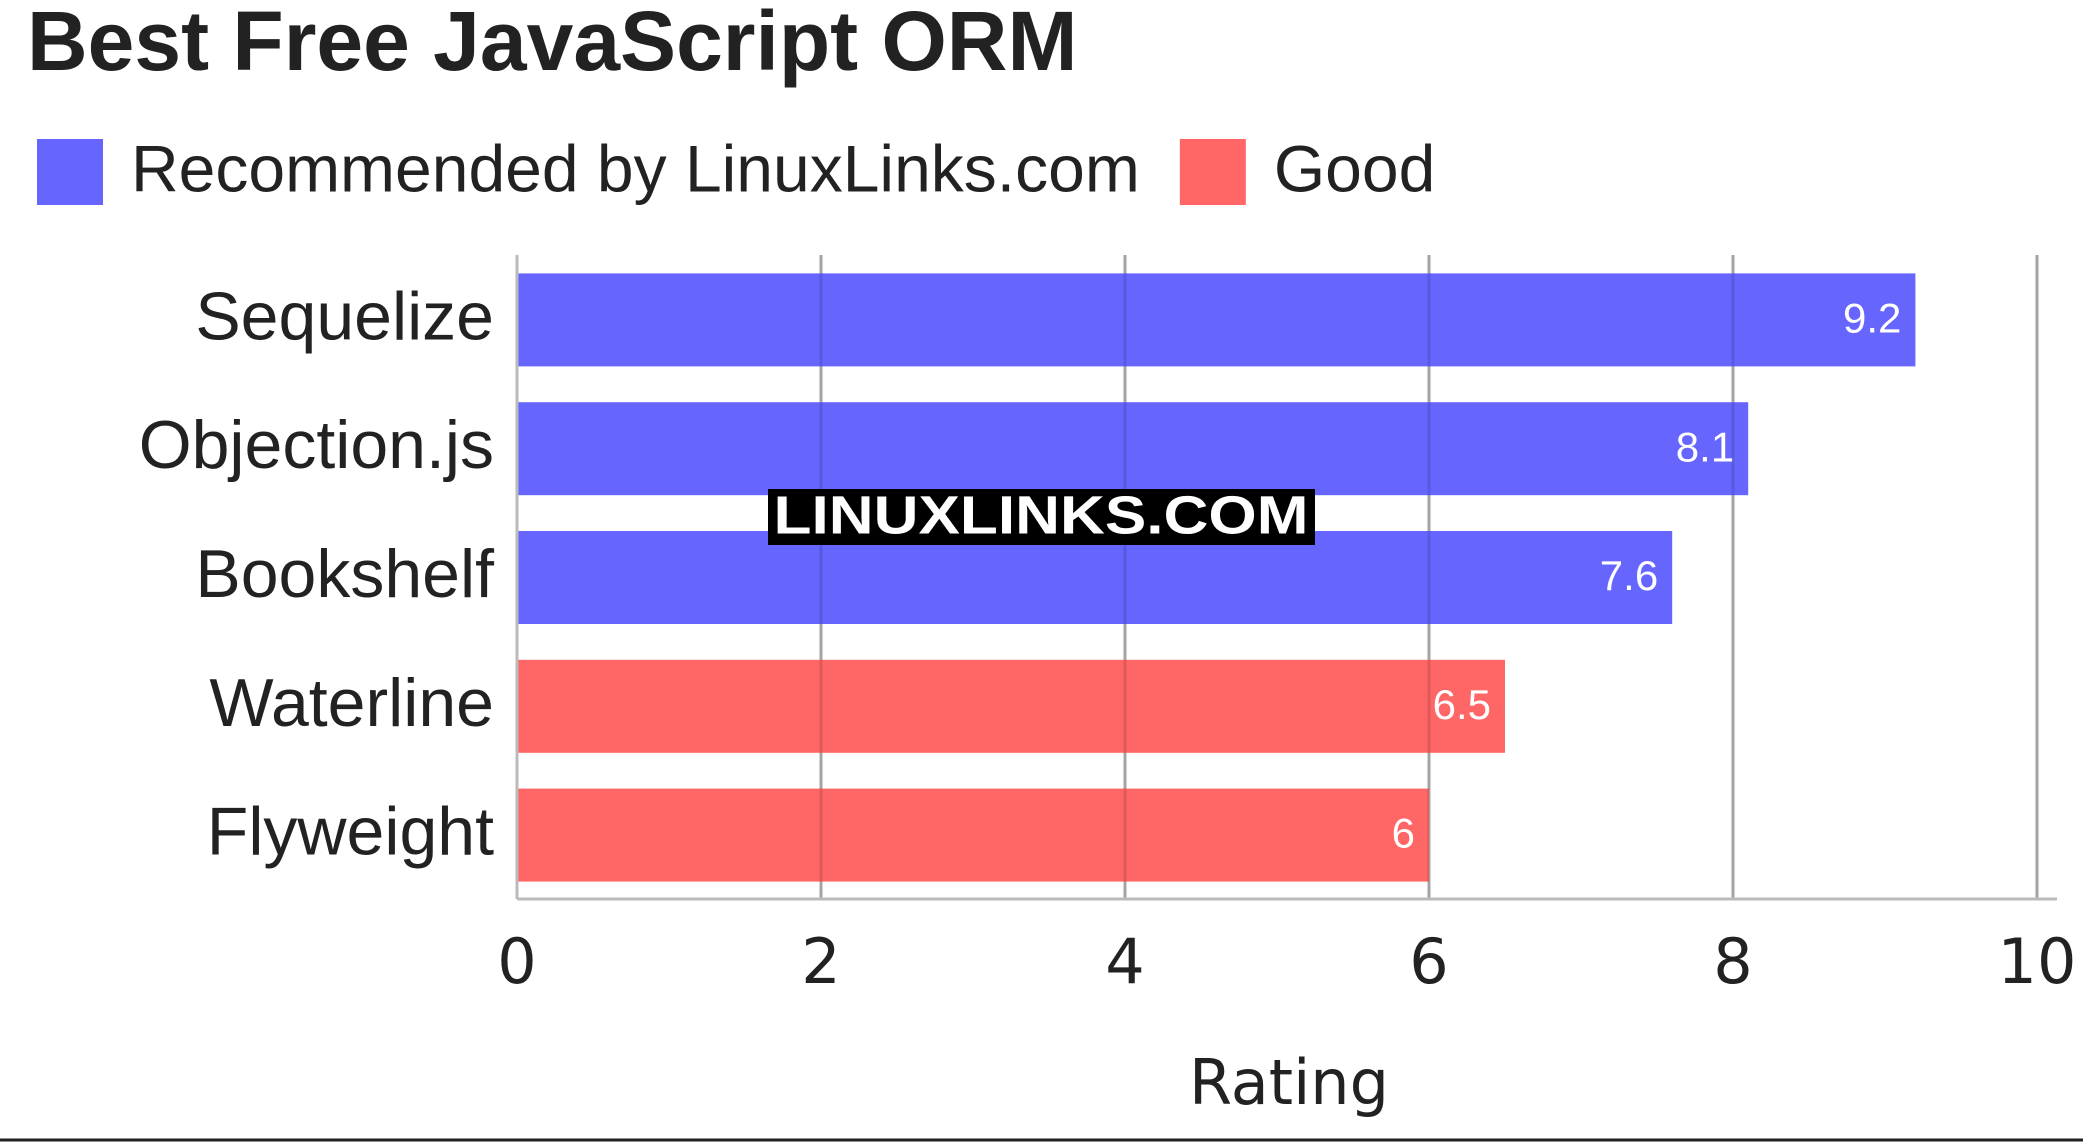  What do you see at coordinates (316, 445) in the screenshot?
I see `y-tick-label: Objection.js` at bounding box center [316, 445].